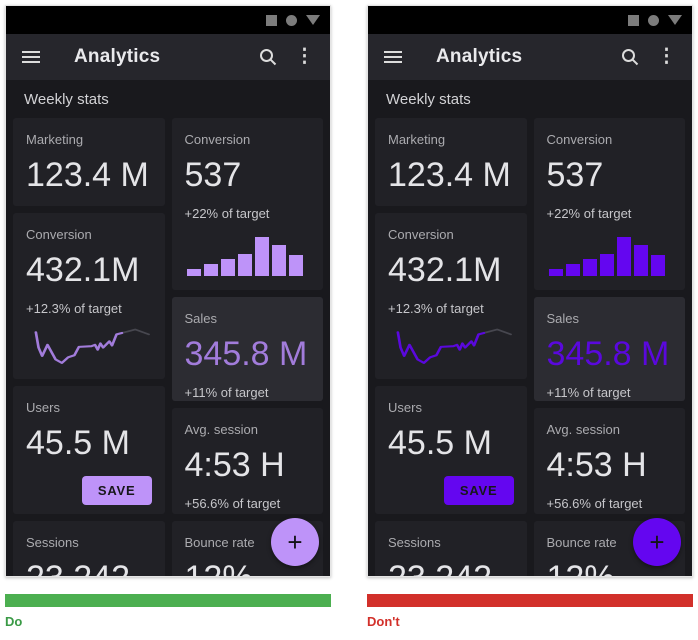 The width and height of the screenshot is (698, 640). I want to click on do-indicator-bar, so click(168, 600).